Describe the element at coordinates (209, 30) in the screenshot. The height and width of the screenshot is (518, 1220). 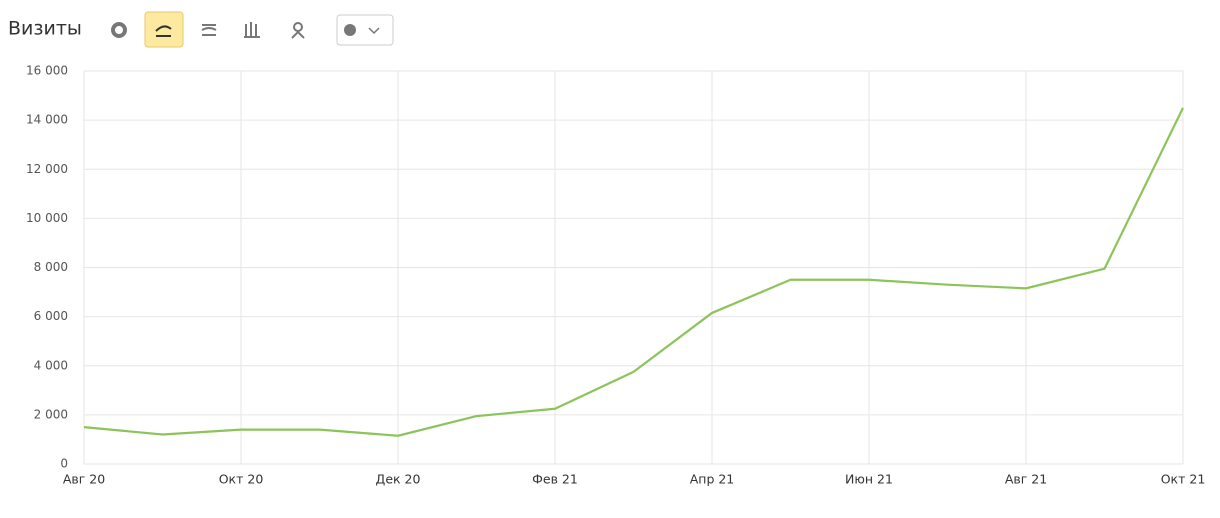
I see `area-icon` at that location.